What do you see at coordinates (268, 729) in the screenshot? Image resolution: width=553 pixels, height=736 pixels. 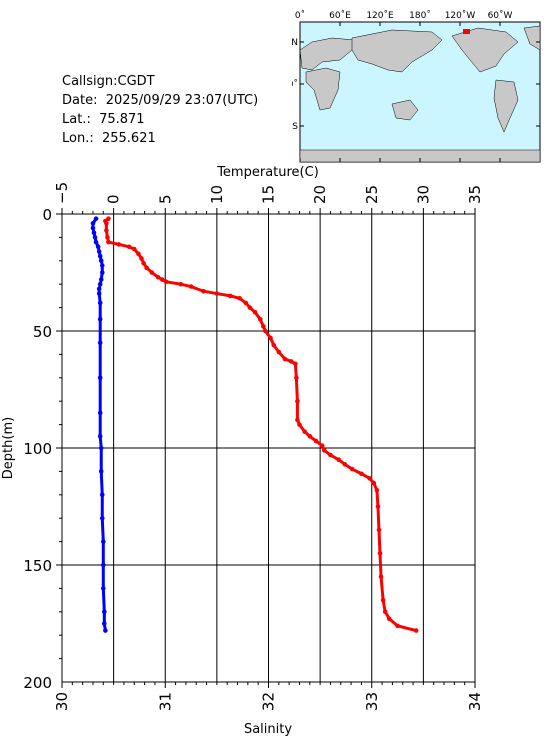 I see `salinity-axis-title: Salinity` at bounding box center [268, 729].